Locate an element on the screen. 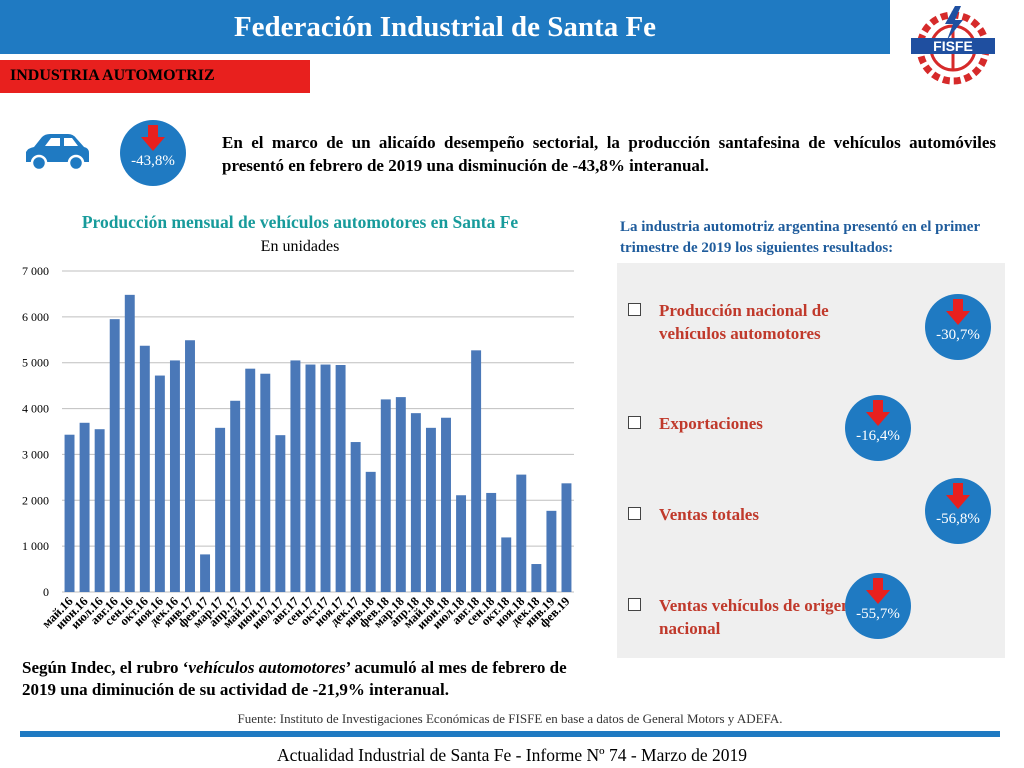 The width and height of the screenshot is (1024, 768). y-tick-label: 1 000 is located at coordinates (35, 546).